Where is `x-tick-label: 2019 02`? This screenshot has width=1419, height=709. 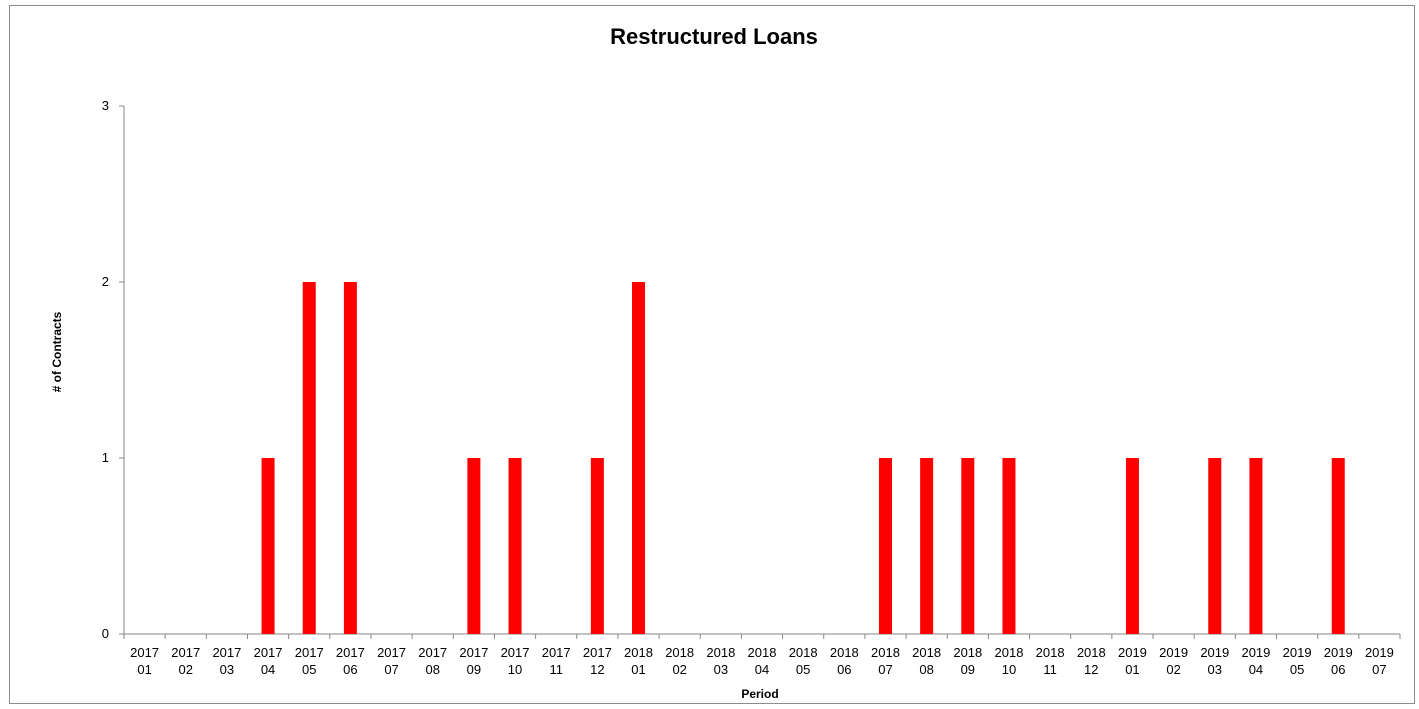 x-tick-label: 2019 02 is located at coordinates (1173, 661).